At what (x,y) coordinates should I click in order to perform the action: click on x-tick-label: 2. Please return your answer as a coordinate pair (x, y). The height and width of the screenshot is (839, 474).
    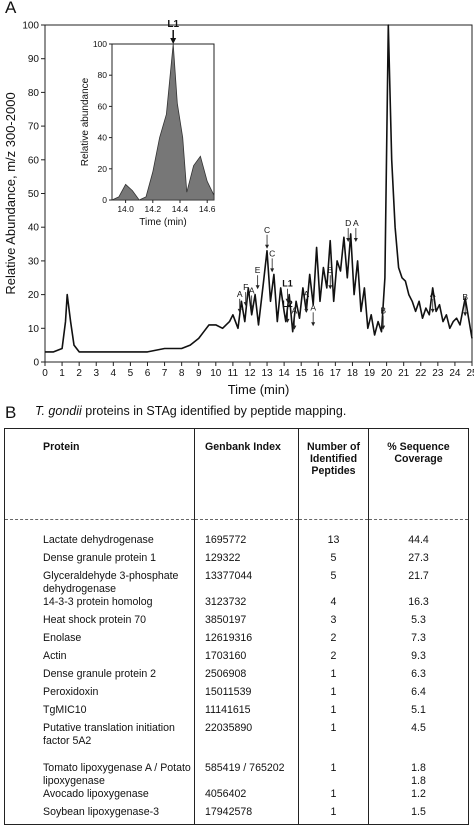
    Looking at the image, I should click on (79, 373).